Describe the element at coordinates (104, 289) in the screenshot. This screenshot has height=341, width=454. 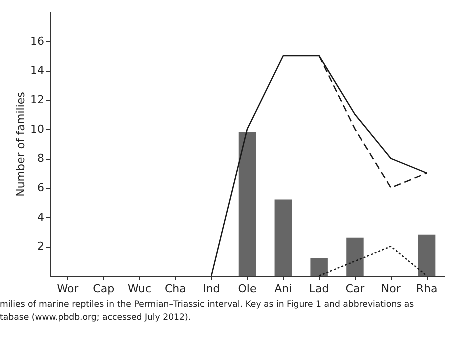
I see `x-tick-label: Cap` at that location.